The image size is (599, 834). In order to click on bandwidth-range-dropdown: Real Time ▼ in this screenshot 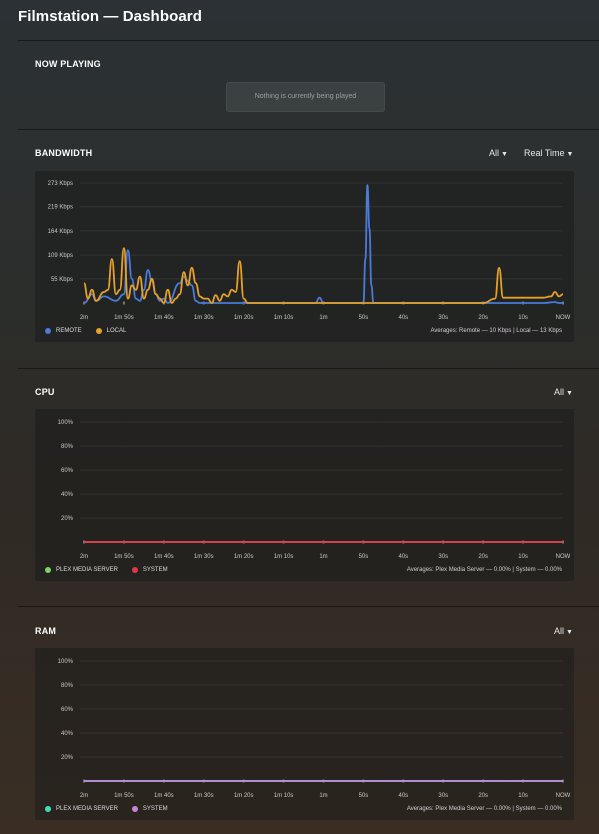, I will do `click(548, 153)`.